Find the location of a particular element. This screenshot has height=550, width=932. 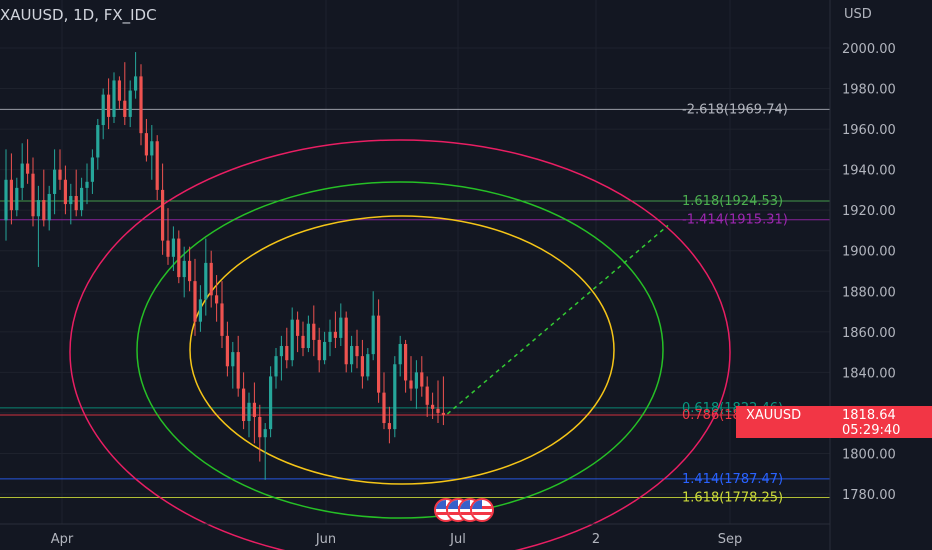

price-tick-label: 1960.00 is located at coordinates (869, 130).